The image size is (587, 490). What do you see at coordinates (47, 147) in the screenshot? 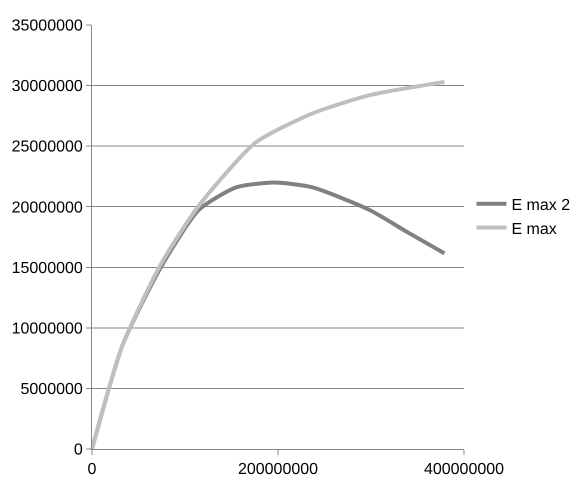
I see `y-tick-label: 25000000` at bounding box center [47, 147].